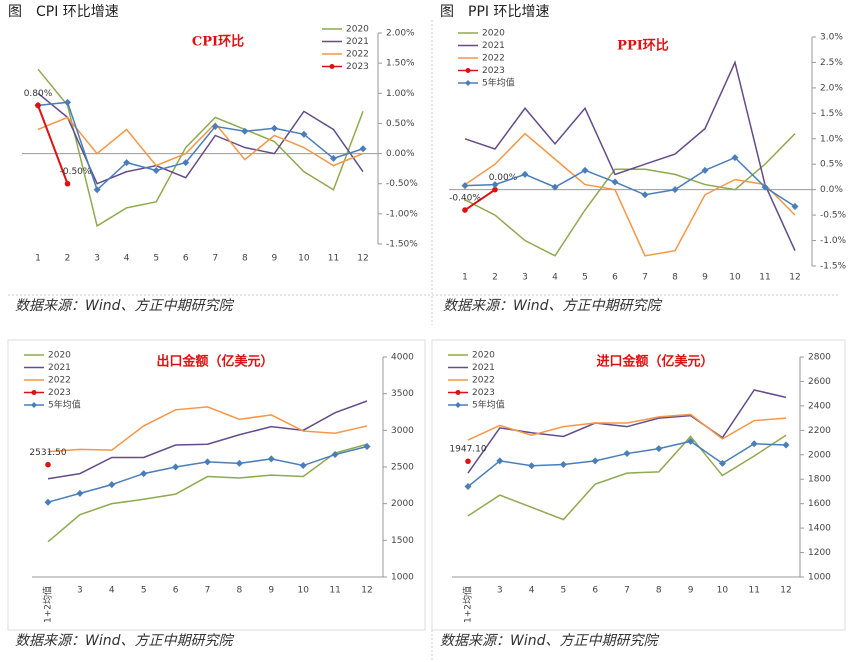  Describe the element at coordinates (654, 362) in the screenshot. I see `chart-title: 进口金额（亿美元）` at that location.